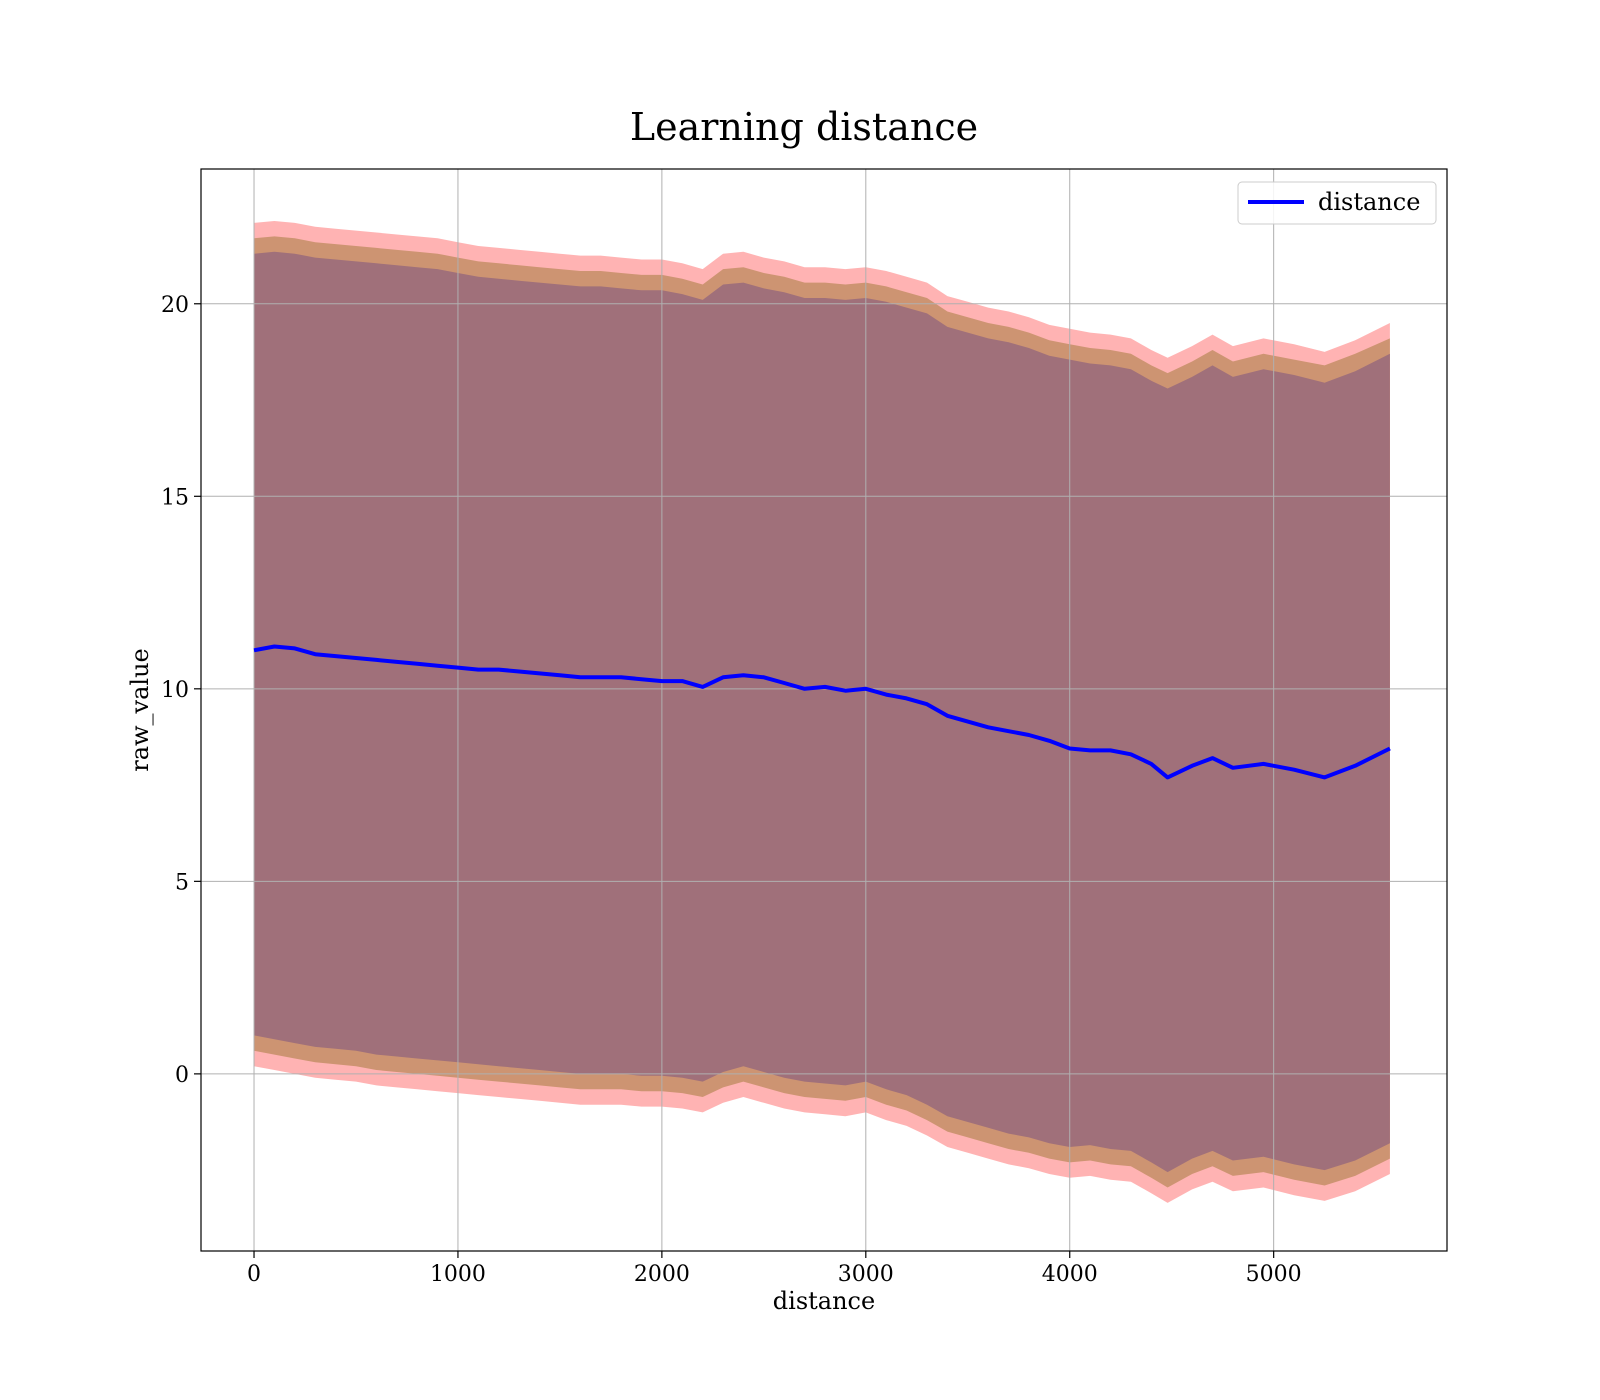  I want to click on legend-box, so click(1337, 203).